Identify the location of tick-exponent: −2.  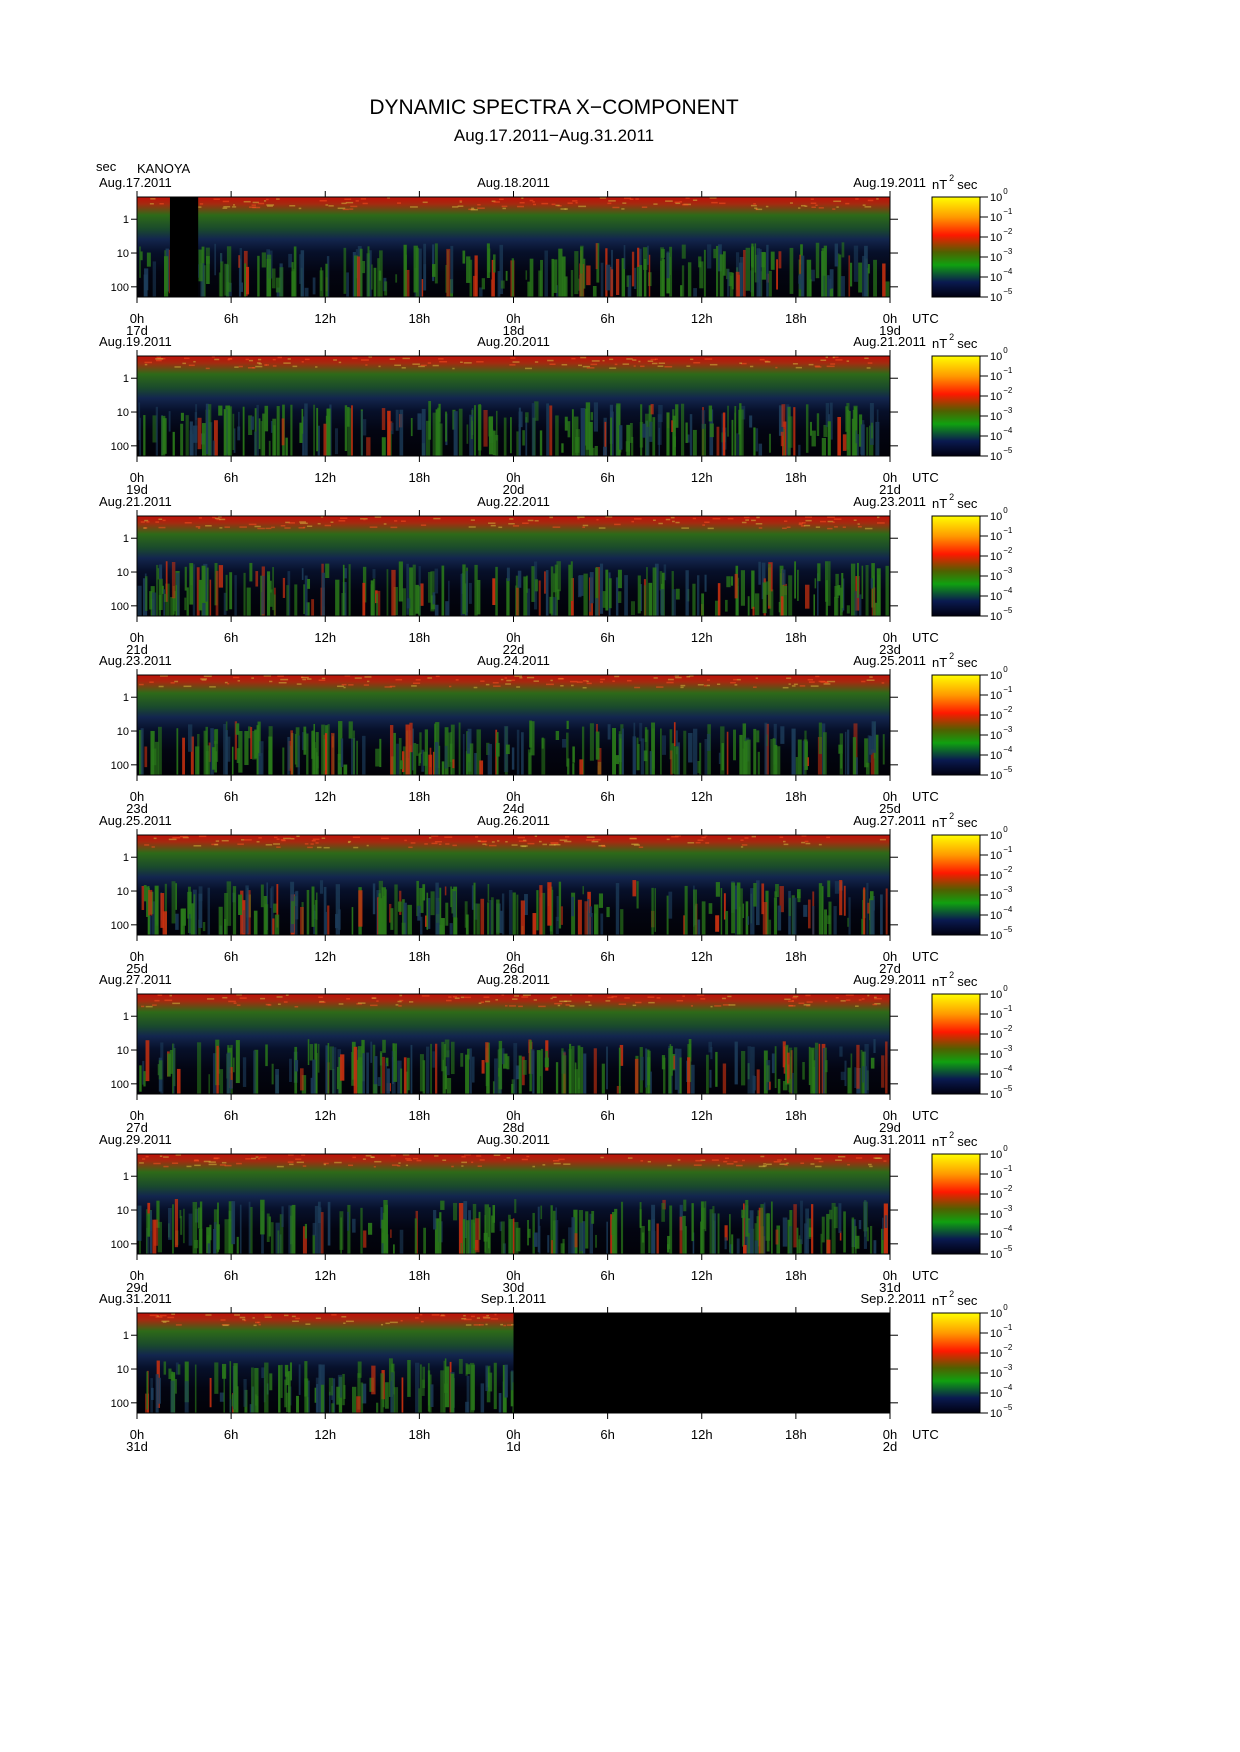
(1008, 869).